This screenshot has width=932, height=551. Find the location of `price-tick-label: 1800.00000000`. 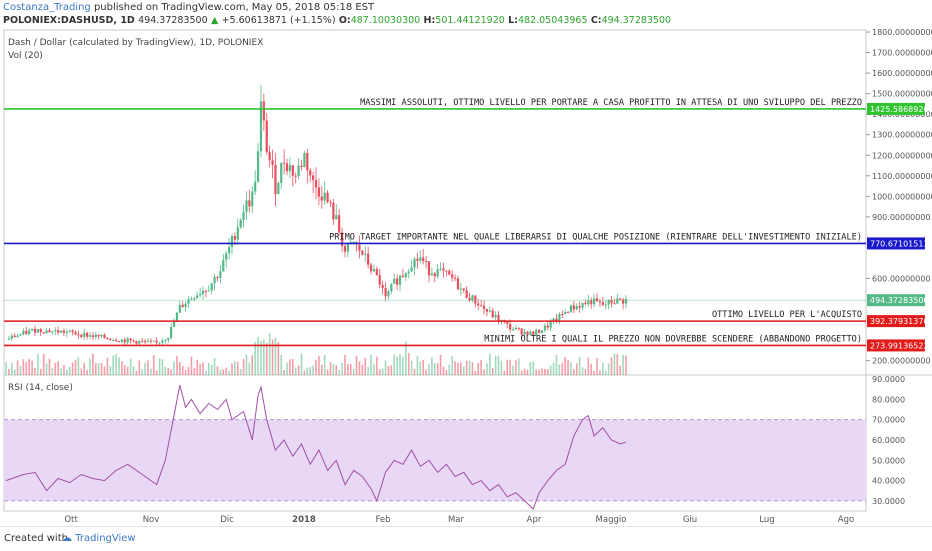

price-tick-label: 1800.00000000 is located at coordinates (902, 32).